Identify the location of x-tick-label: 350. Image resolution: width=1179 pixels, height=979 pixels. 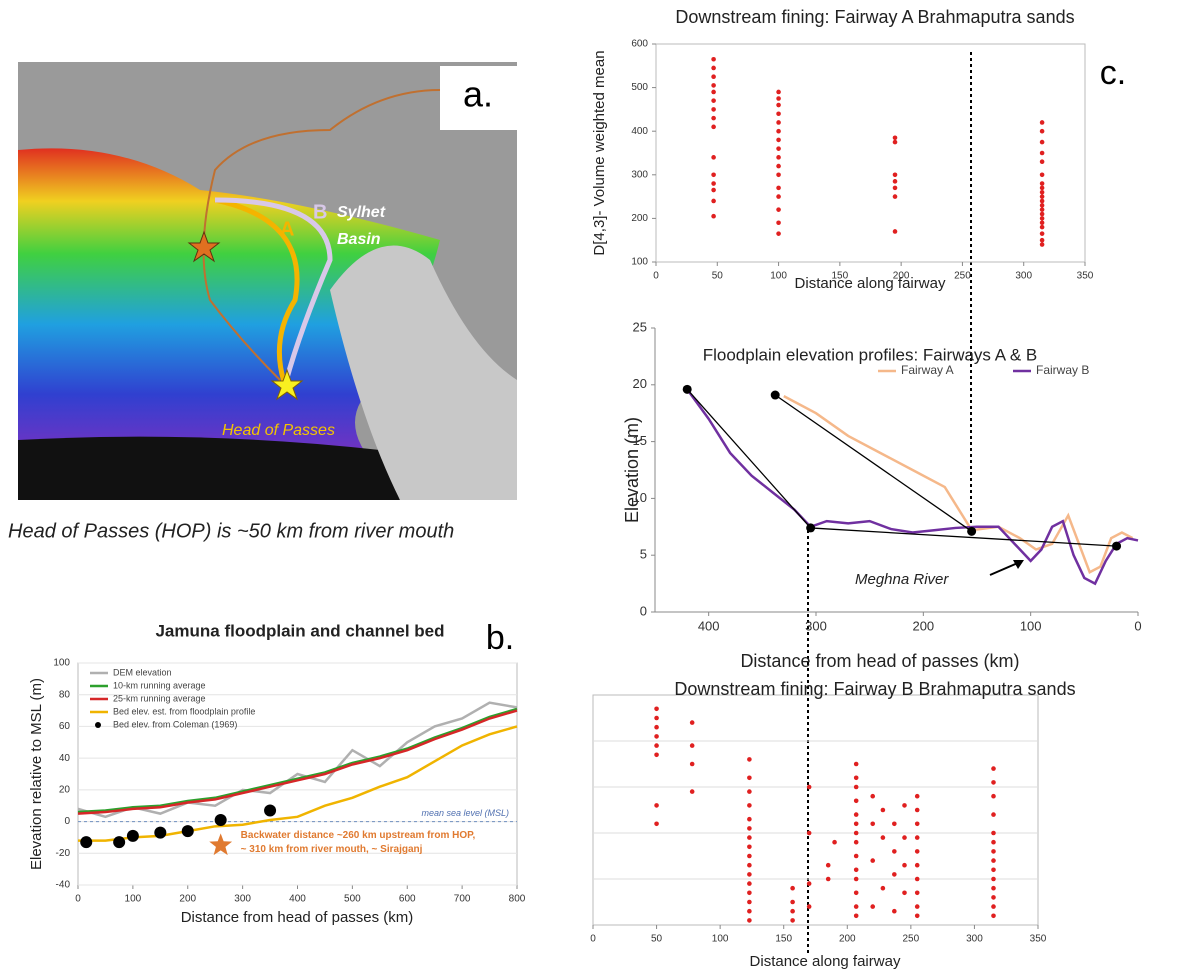
(1038, 939).